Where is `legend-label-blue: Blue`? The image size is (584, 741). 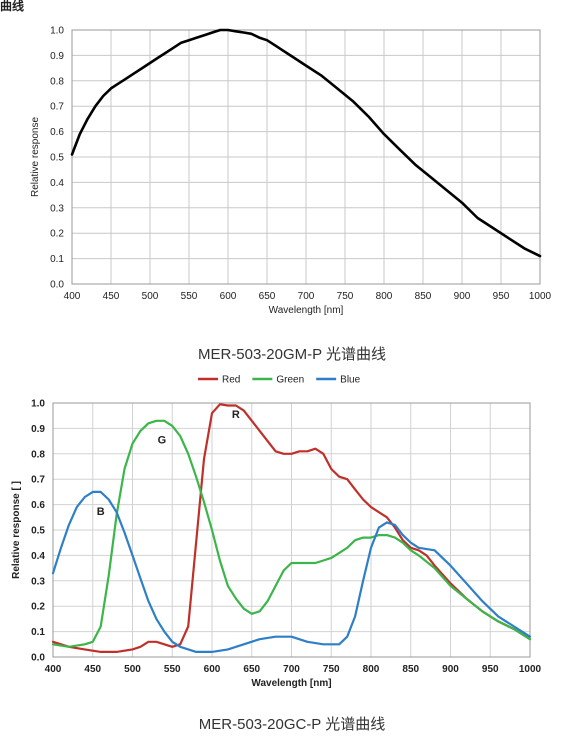
legend-label-blue: Blue is located at coordinates (350, 380).